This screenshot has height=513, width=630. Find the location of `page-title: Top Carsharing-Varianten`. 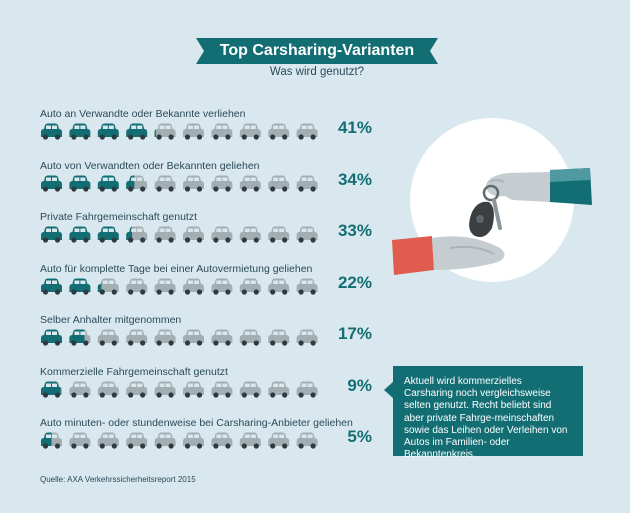

page-title: Top Carsharing-Varianten is located at coordinates (317, 50).